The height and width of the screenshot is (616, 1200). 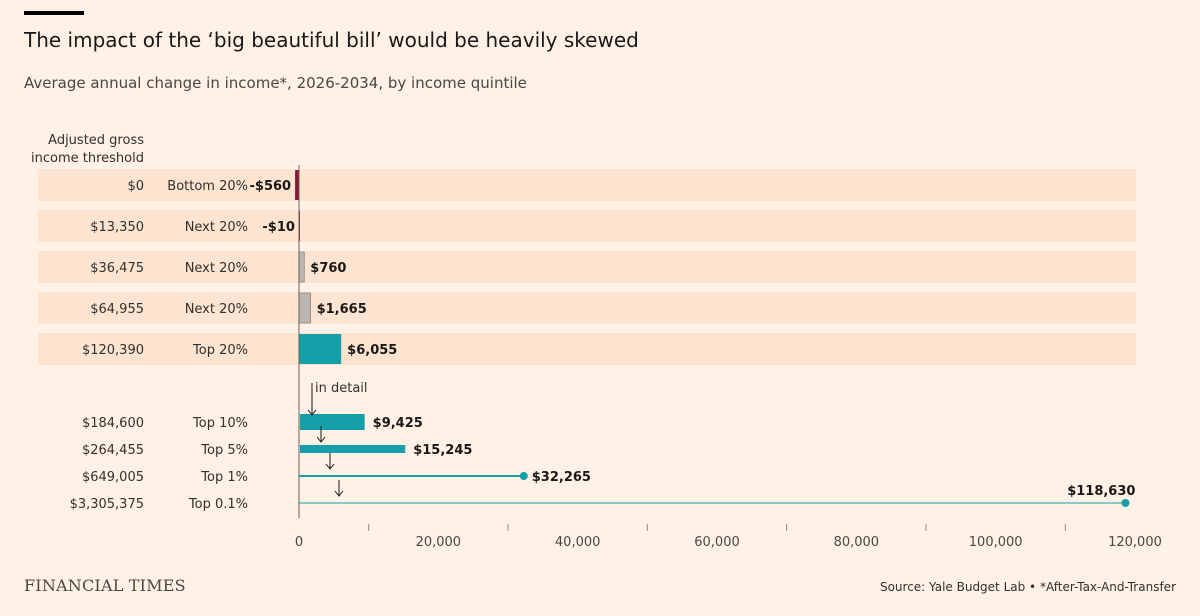 I want to click on value-label: $760, so click(x=328, y=268).